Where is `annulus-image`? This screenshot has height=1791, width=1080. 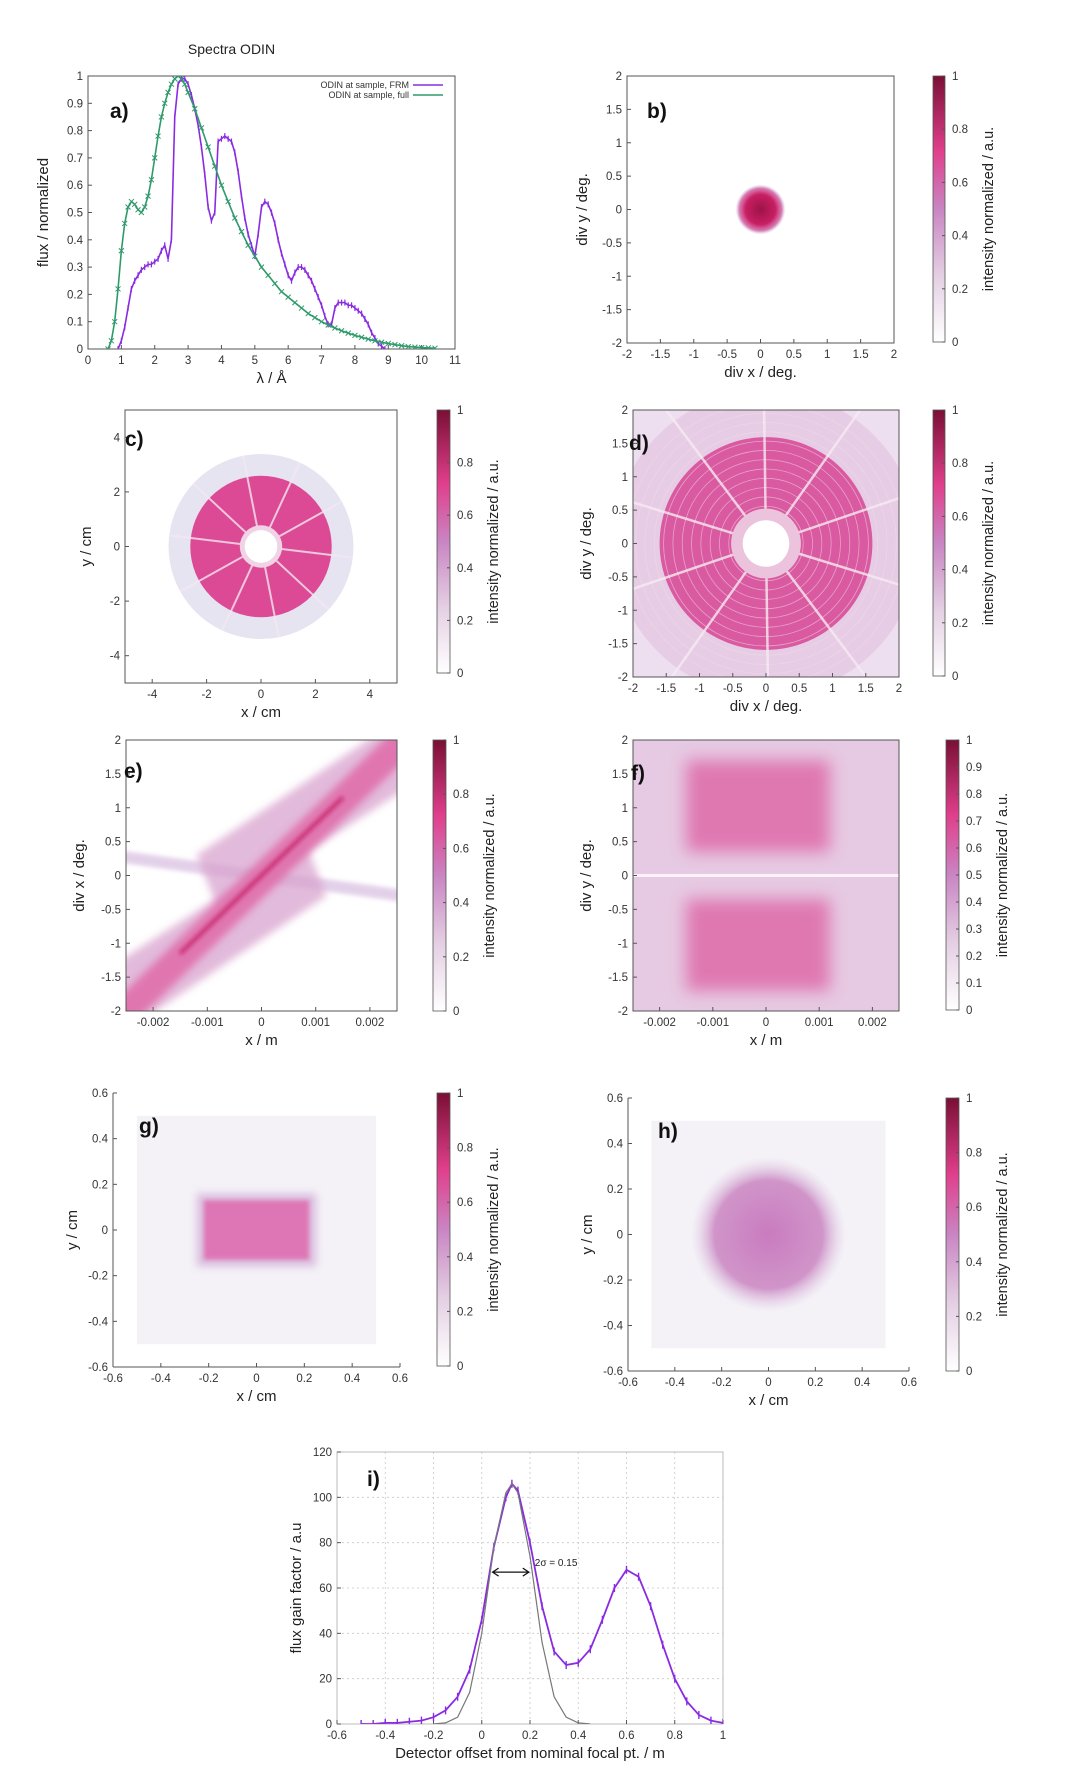
annulus-image is located at coordinates (261, 546).